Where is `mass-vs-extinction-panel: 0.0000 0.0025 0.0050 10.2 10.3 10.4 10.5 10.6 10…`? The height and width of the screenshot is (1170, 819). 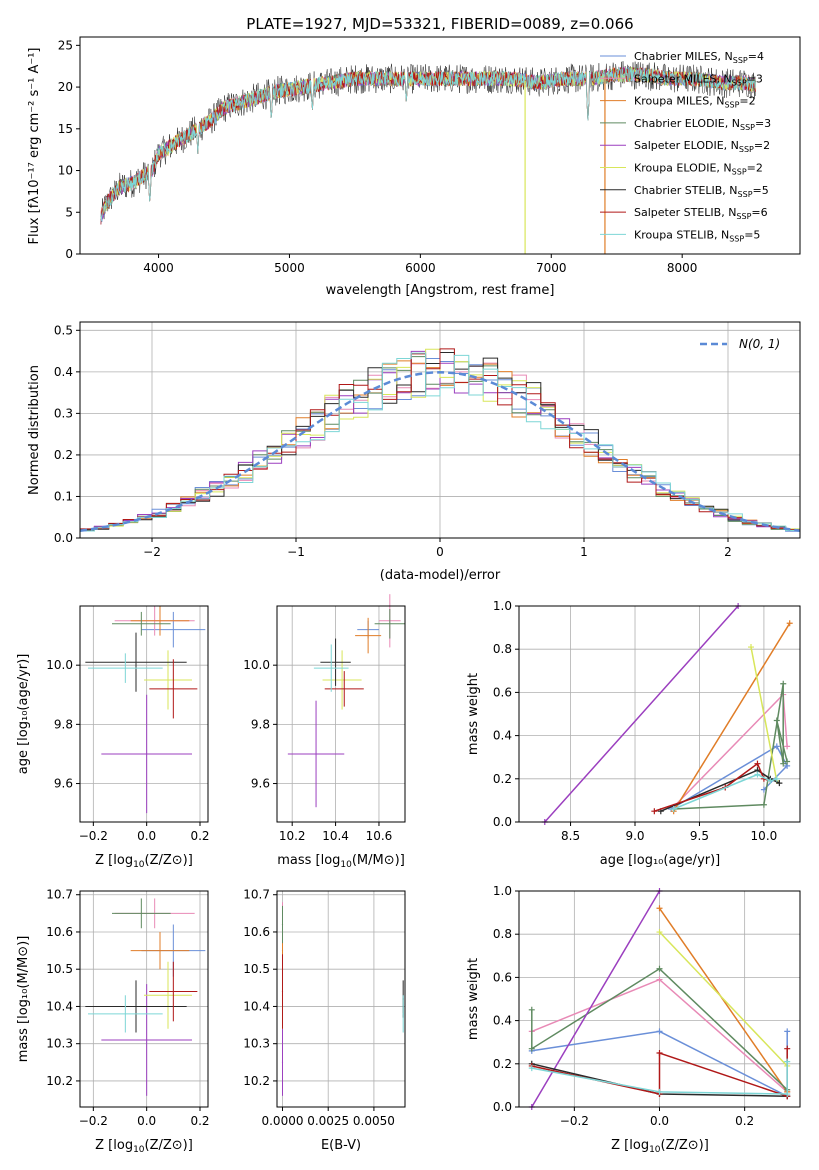 mass-vs-extinction-panel: 0.0000 0.0025 0.0050 10.2 10.3 10.4 10.5 10.6 10… is located at coordinates (324, 1020).